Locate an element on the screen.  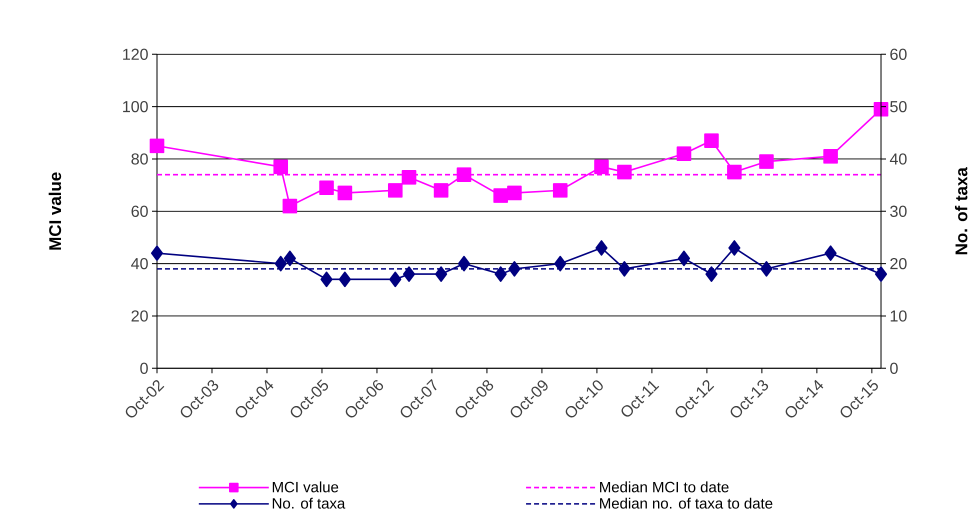
legend-label: Median no. of taxa to date is located at coordinates (686, 503).